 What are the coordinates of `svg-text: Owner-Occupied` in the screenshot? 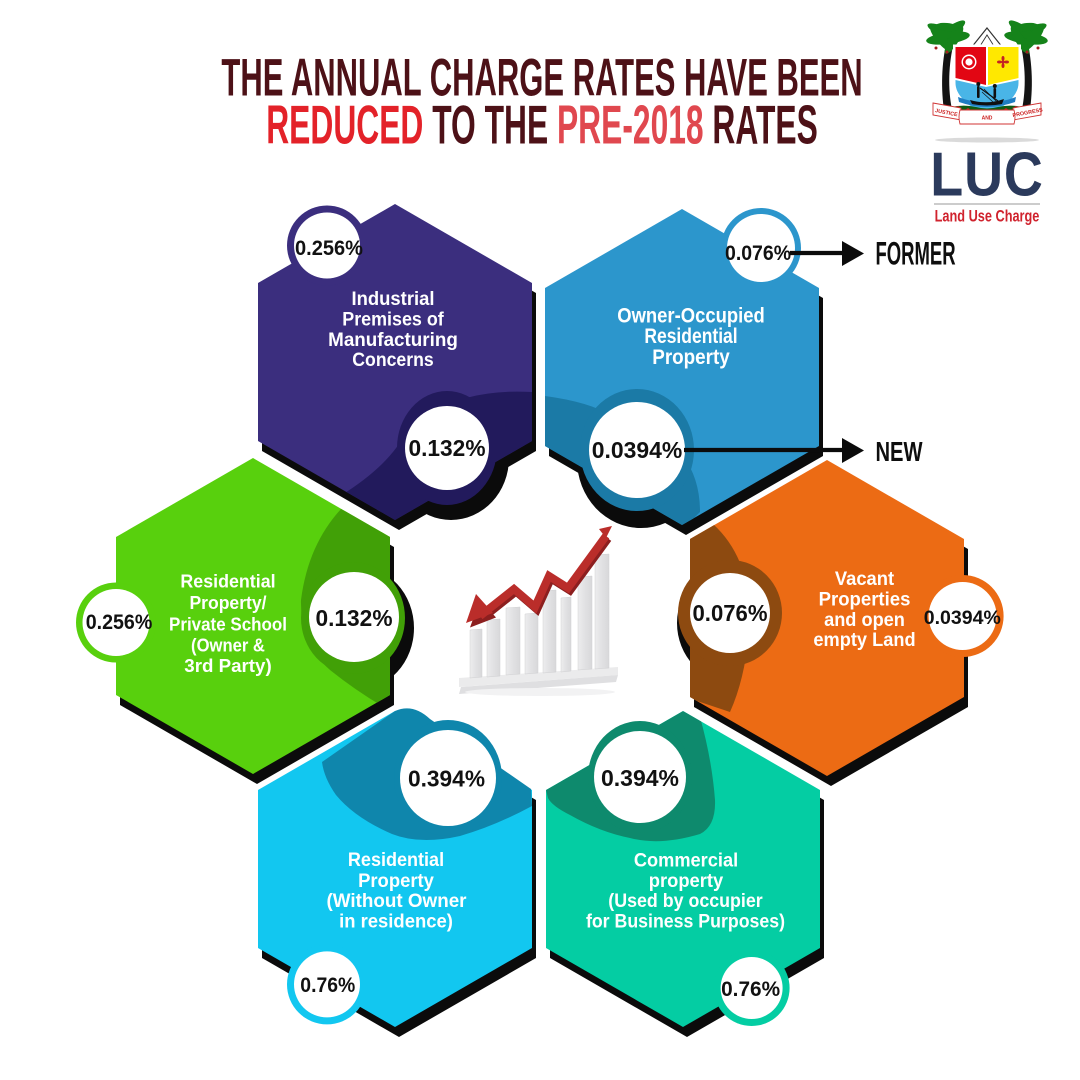 It's located at (691, 316).